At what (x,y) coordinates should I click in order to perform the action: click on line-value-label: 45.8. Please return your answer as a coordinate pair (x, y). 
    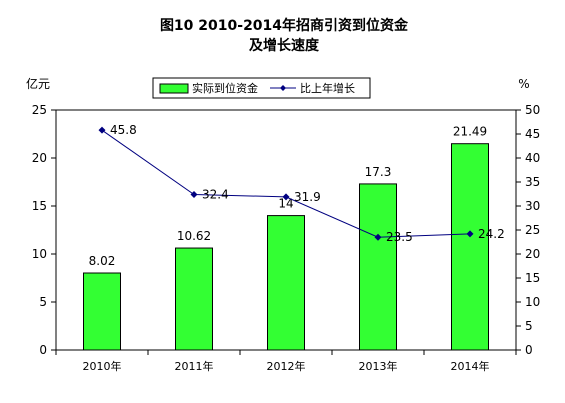
    Looking at the image, I should click on (123, 130).